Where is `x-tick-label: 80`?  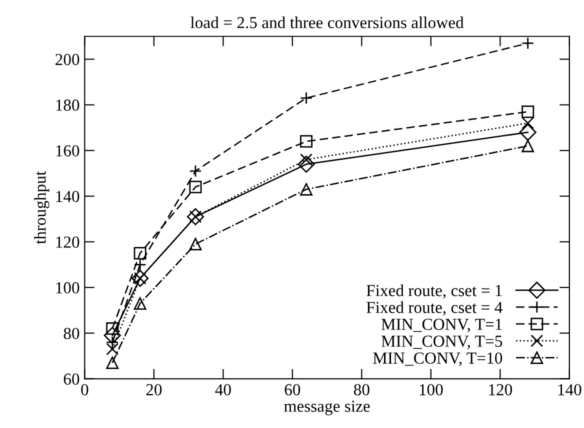
x-tick-label: 80 is located at coordinates (362, 390).